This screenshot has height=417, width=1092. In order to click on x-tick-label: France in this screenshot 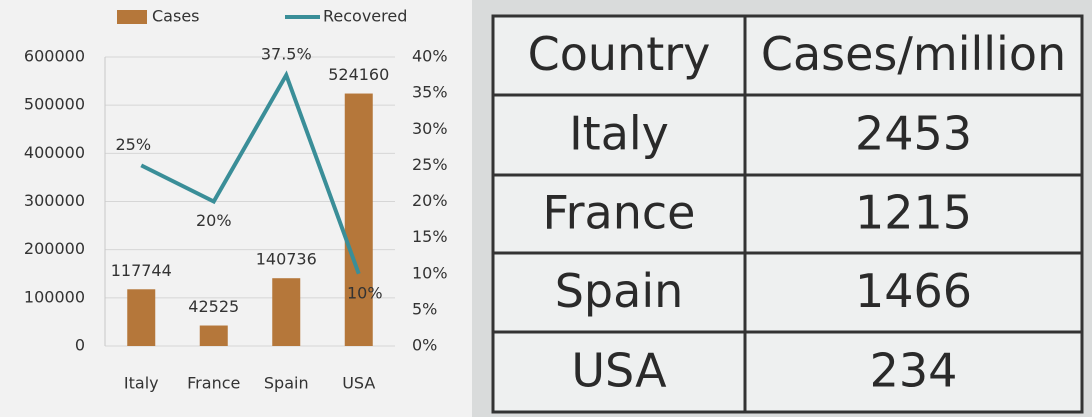, I will do `click(213, 383)`.